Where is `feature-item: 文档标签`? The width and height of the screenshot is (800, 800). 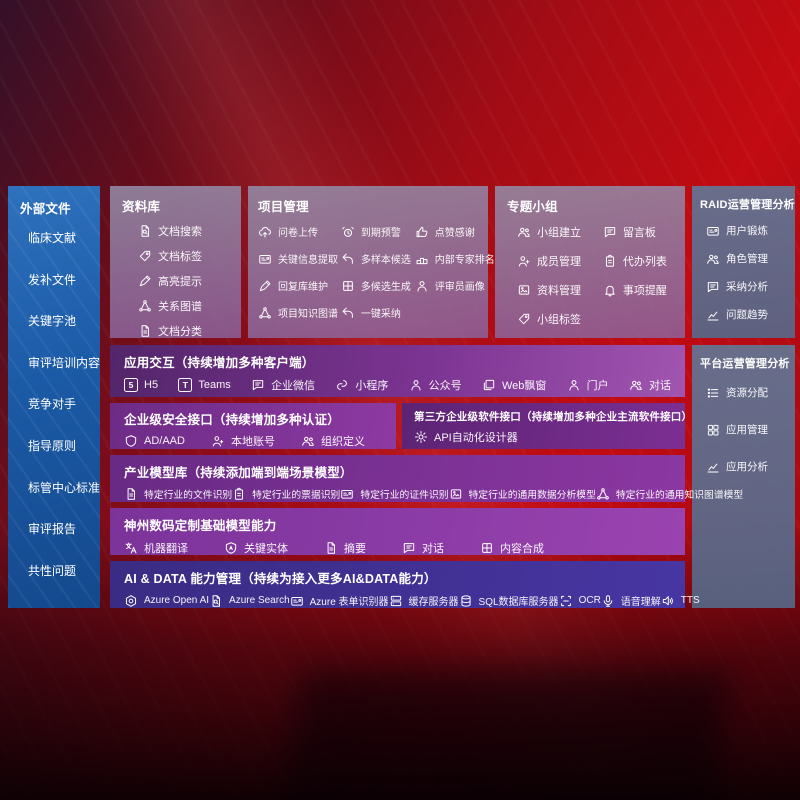 feature-item: 文档标签 is located at coordinates (186, 256).